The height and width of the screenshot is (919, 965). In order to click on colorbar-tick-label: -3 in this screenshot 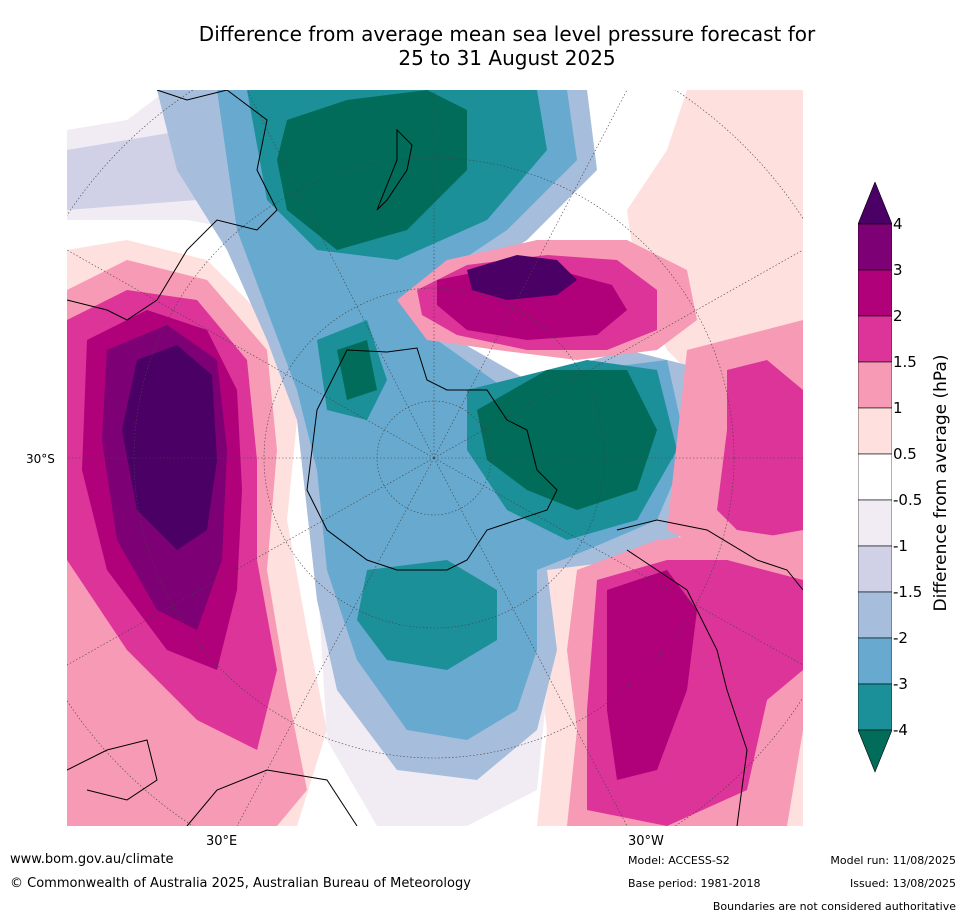, I will do `click(900, 684)`.